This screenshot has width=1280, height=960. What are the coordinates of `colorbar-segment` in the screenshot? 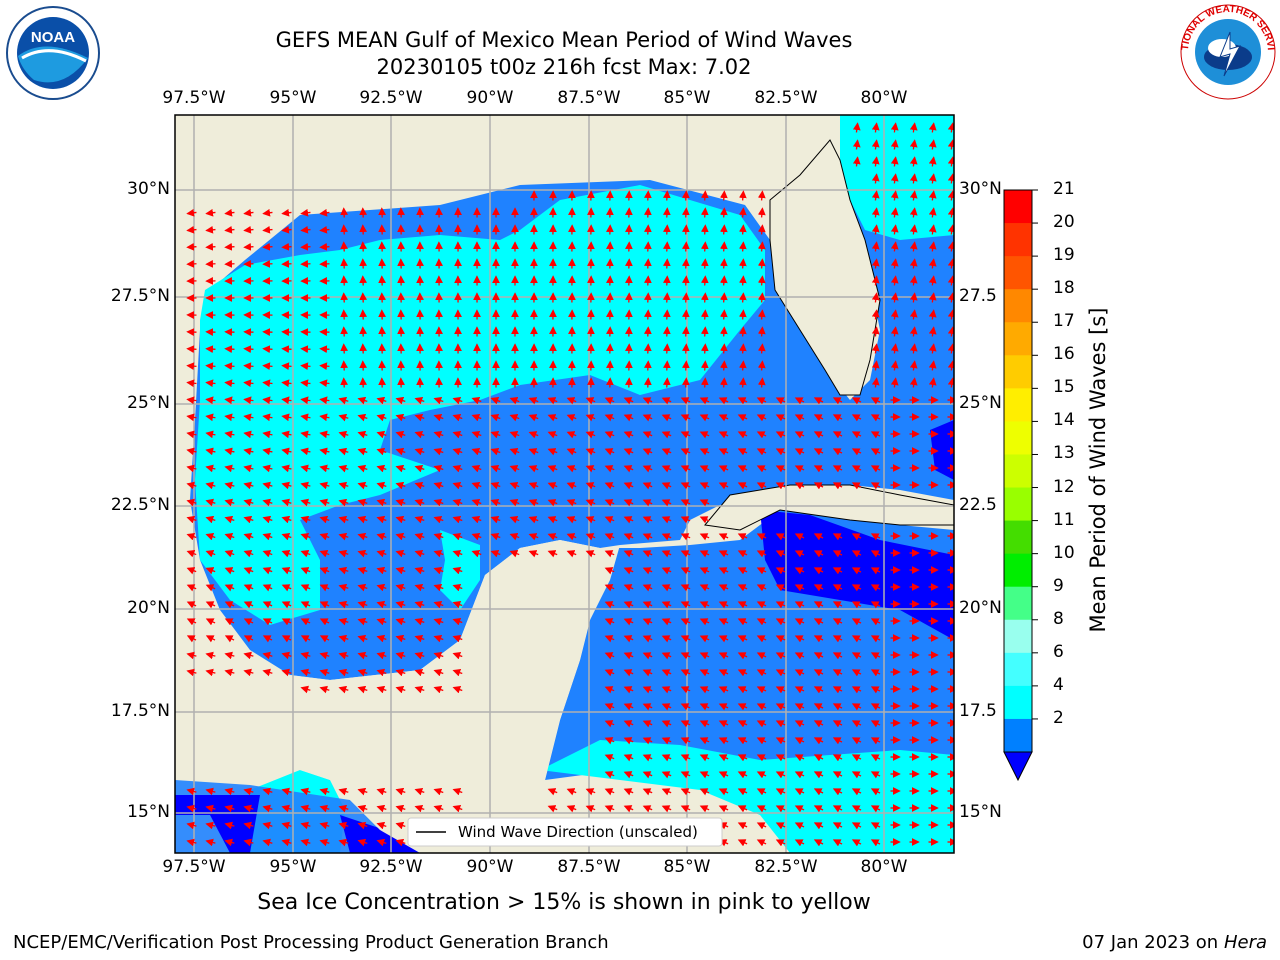 It's located at (1018, 471).